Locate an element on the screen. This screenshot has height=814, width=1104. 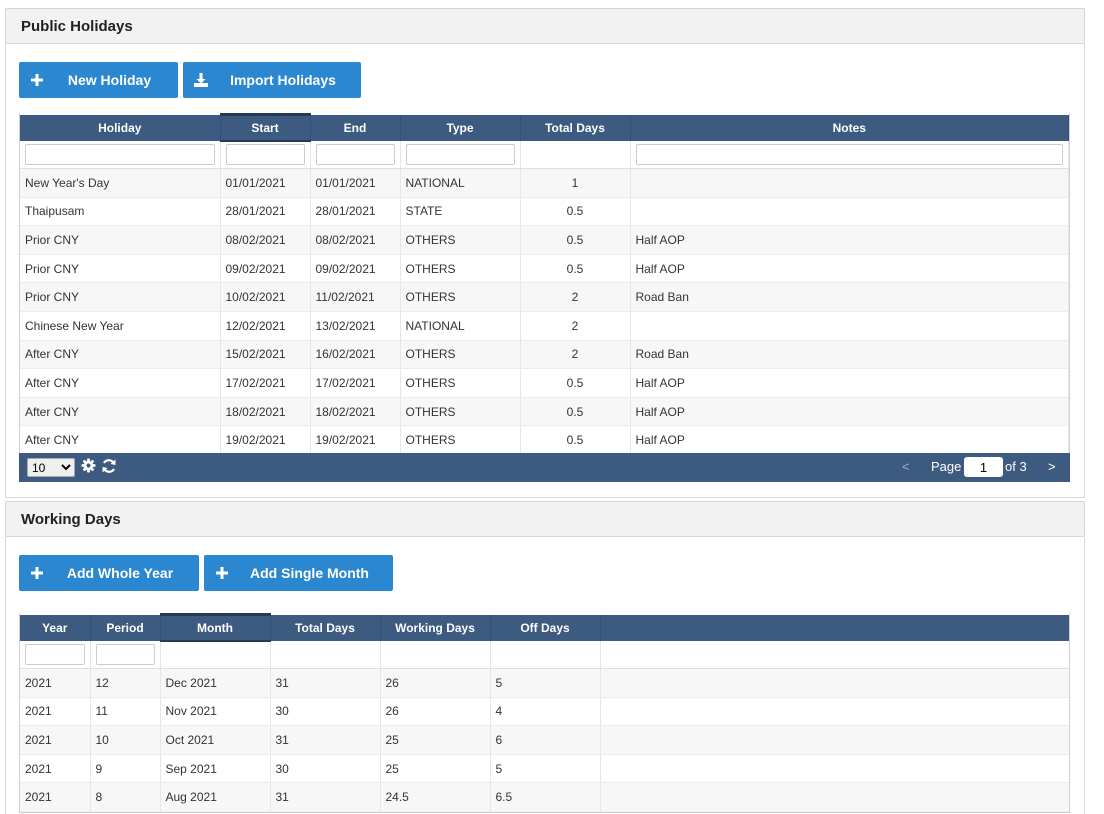
table-row: 2021 10 Oct 2021 31 25 6 is located at coordinates (544, 740).